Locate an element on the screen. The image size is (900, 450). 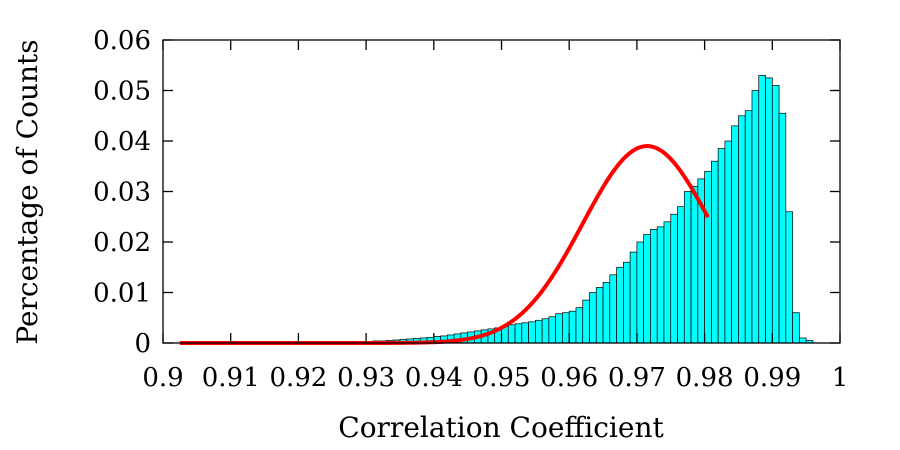
x-tick-label: 0.91 is located at coordinates (231, 378).